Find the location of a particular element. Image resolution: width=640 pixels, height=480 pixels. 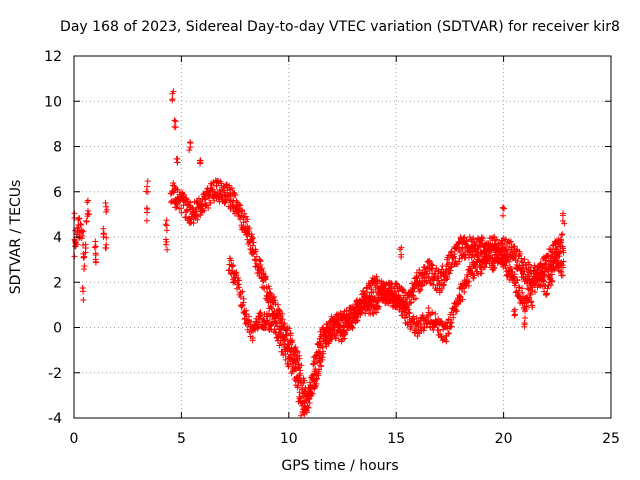

y-tick-label: 6 is located at coordinates (57, 193).